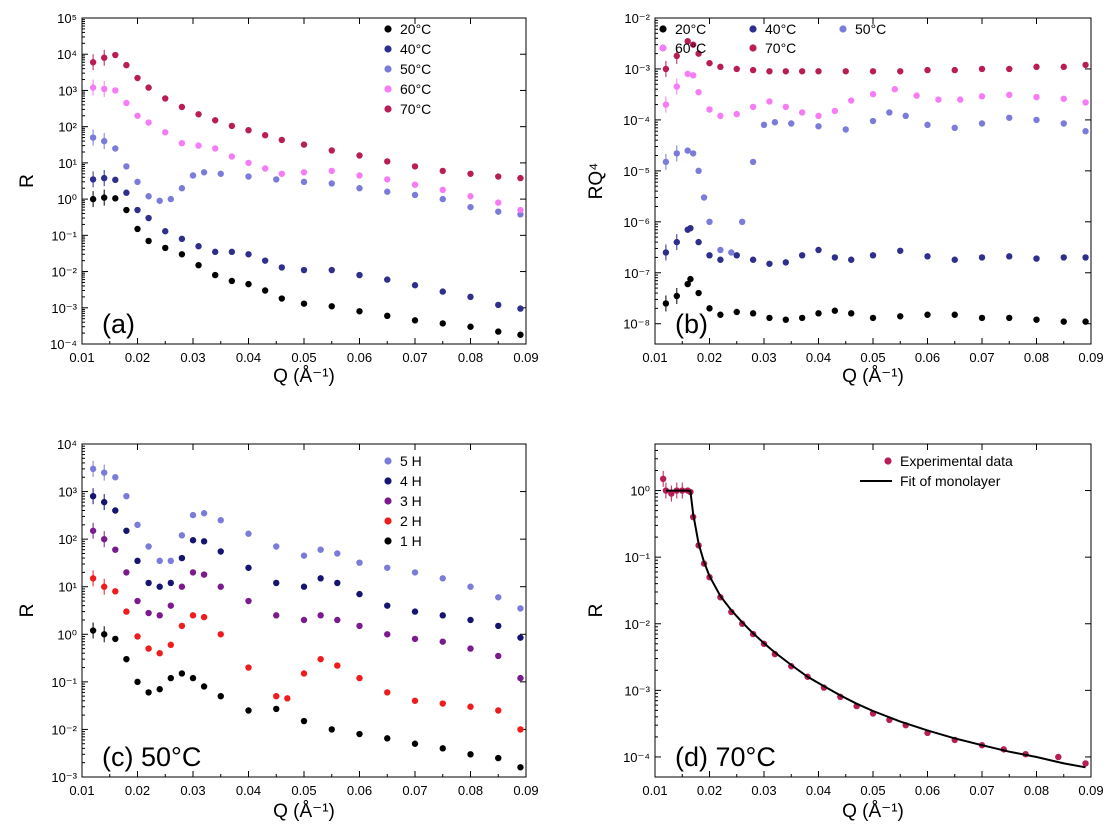  Describe the element at coordinates (67, 539) in the screenshot. I see `y-tick-label: 10²` at that location.